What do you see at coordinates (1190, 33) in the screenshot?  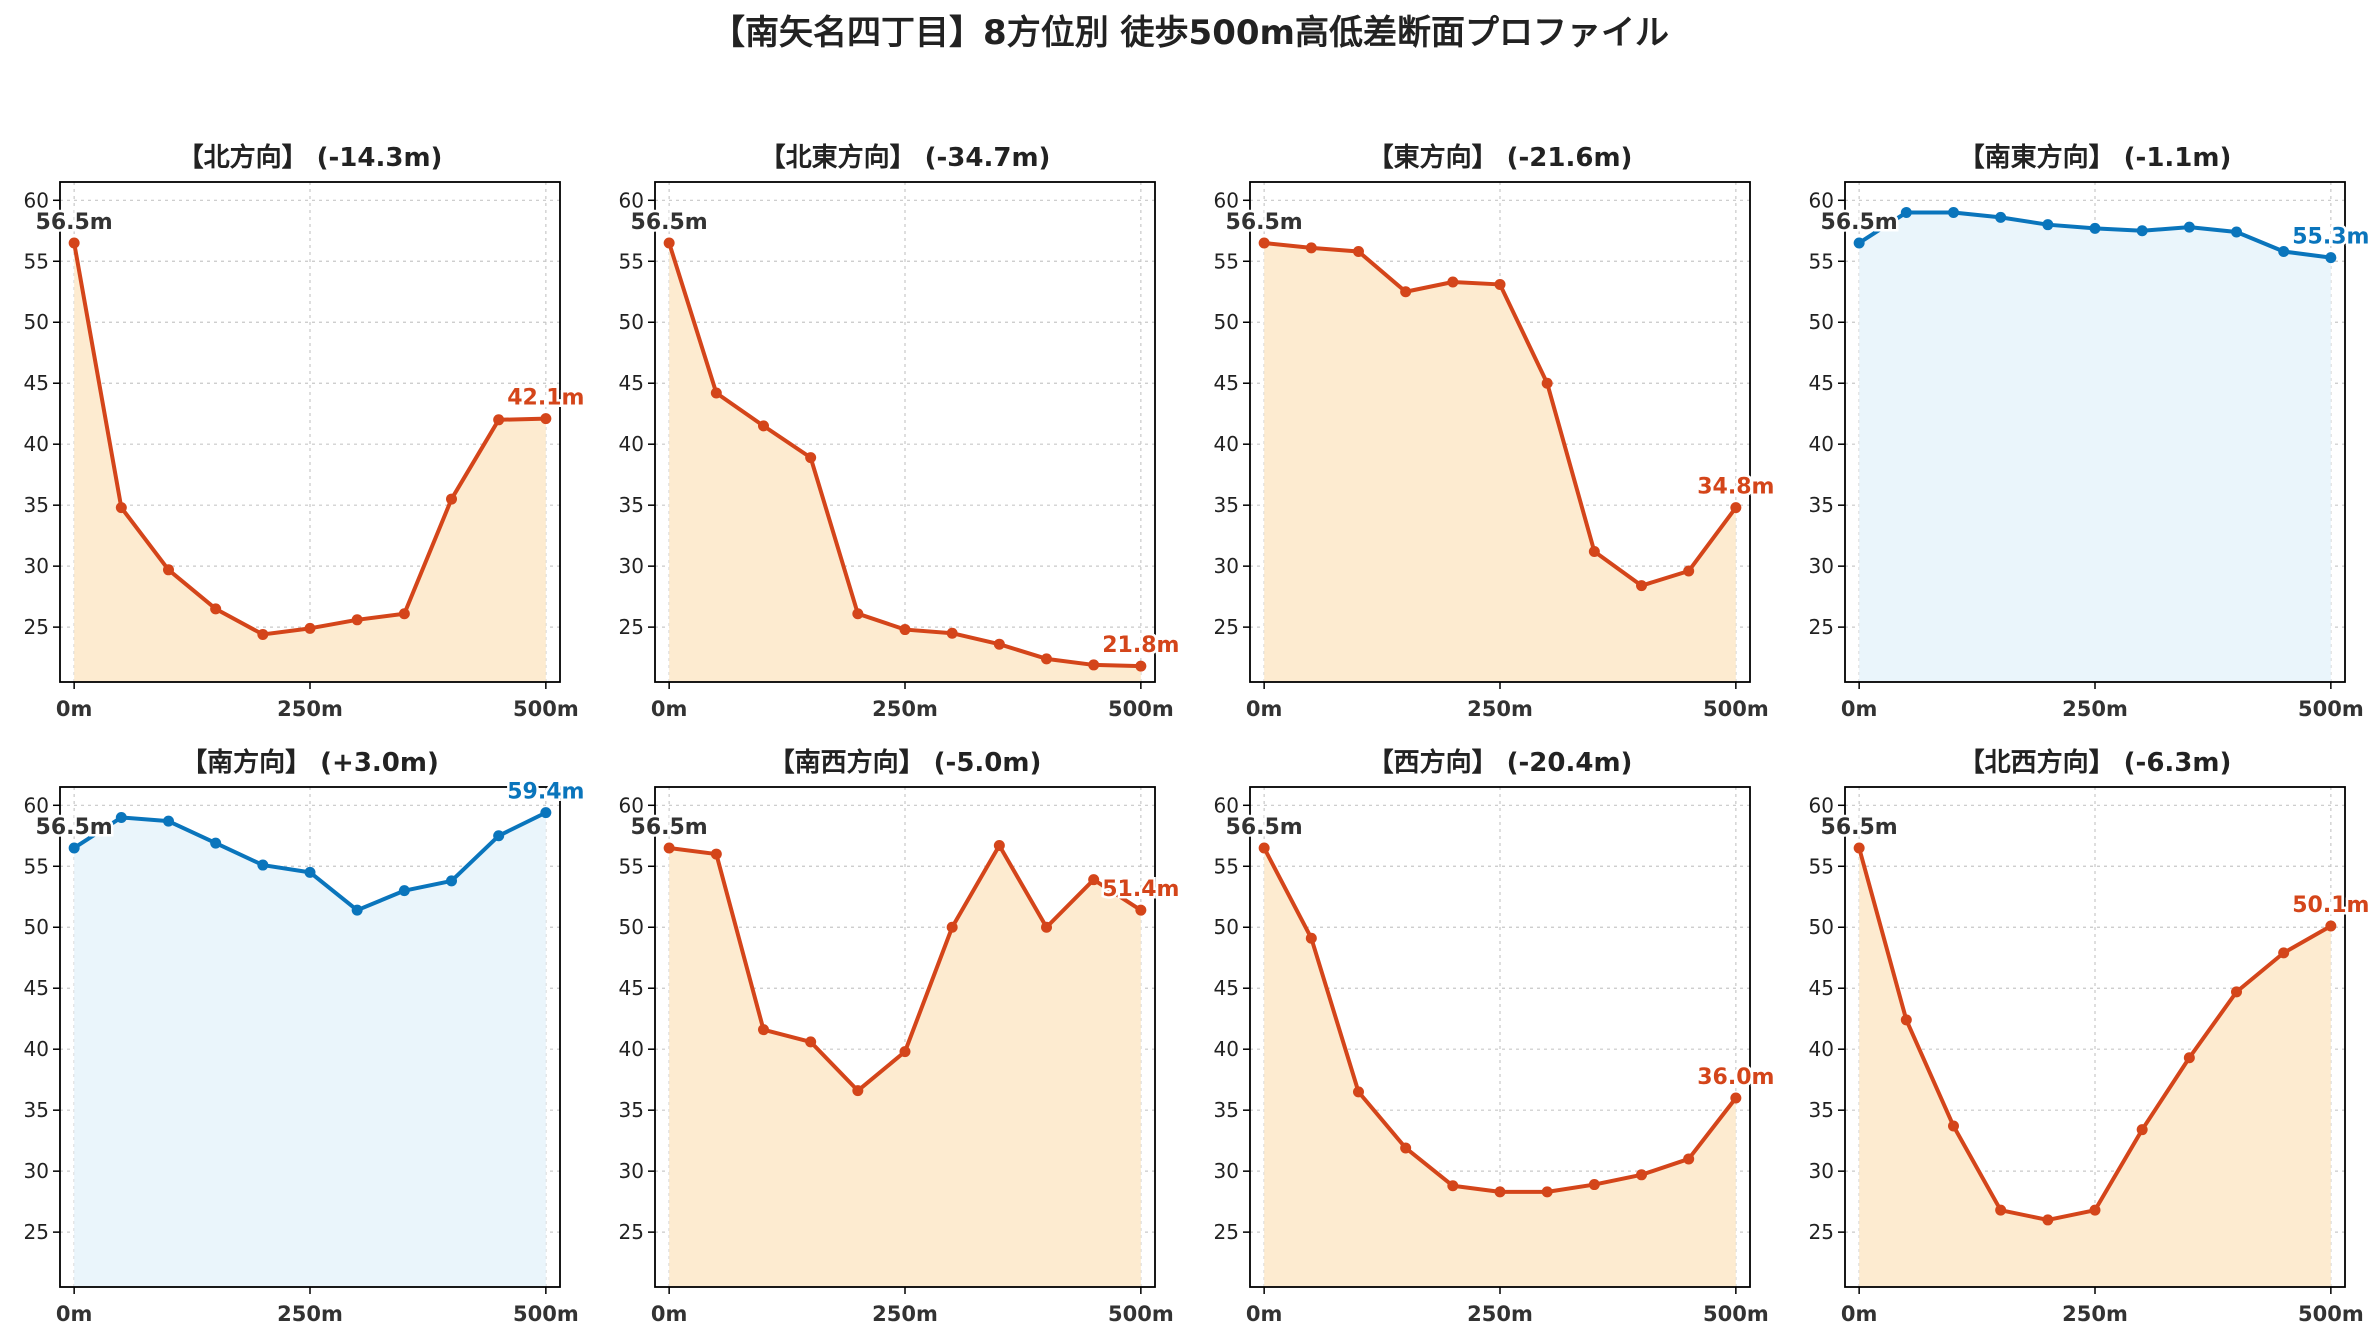 I see `figure-title: 【南矢名四丁目】8方位別 徒歩500m高低差断面プロファイル` at bounding box center [1190, 33].